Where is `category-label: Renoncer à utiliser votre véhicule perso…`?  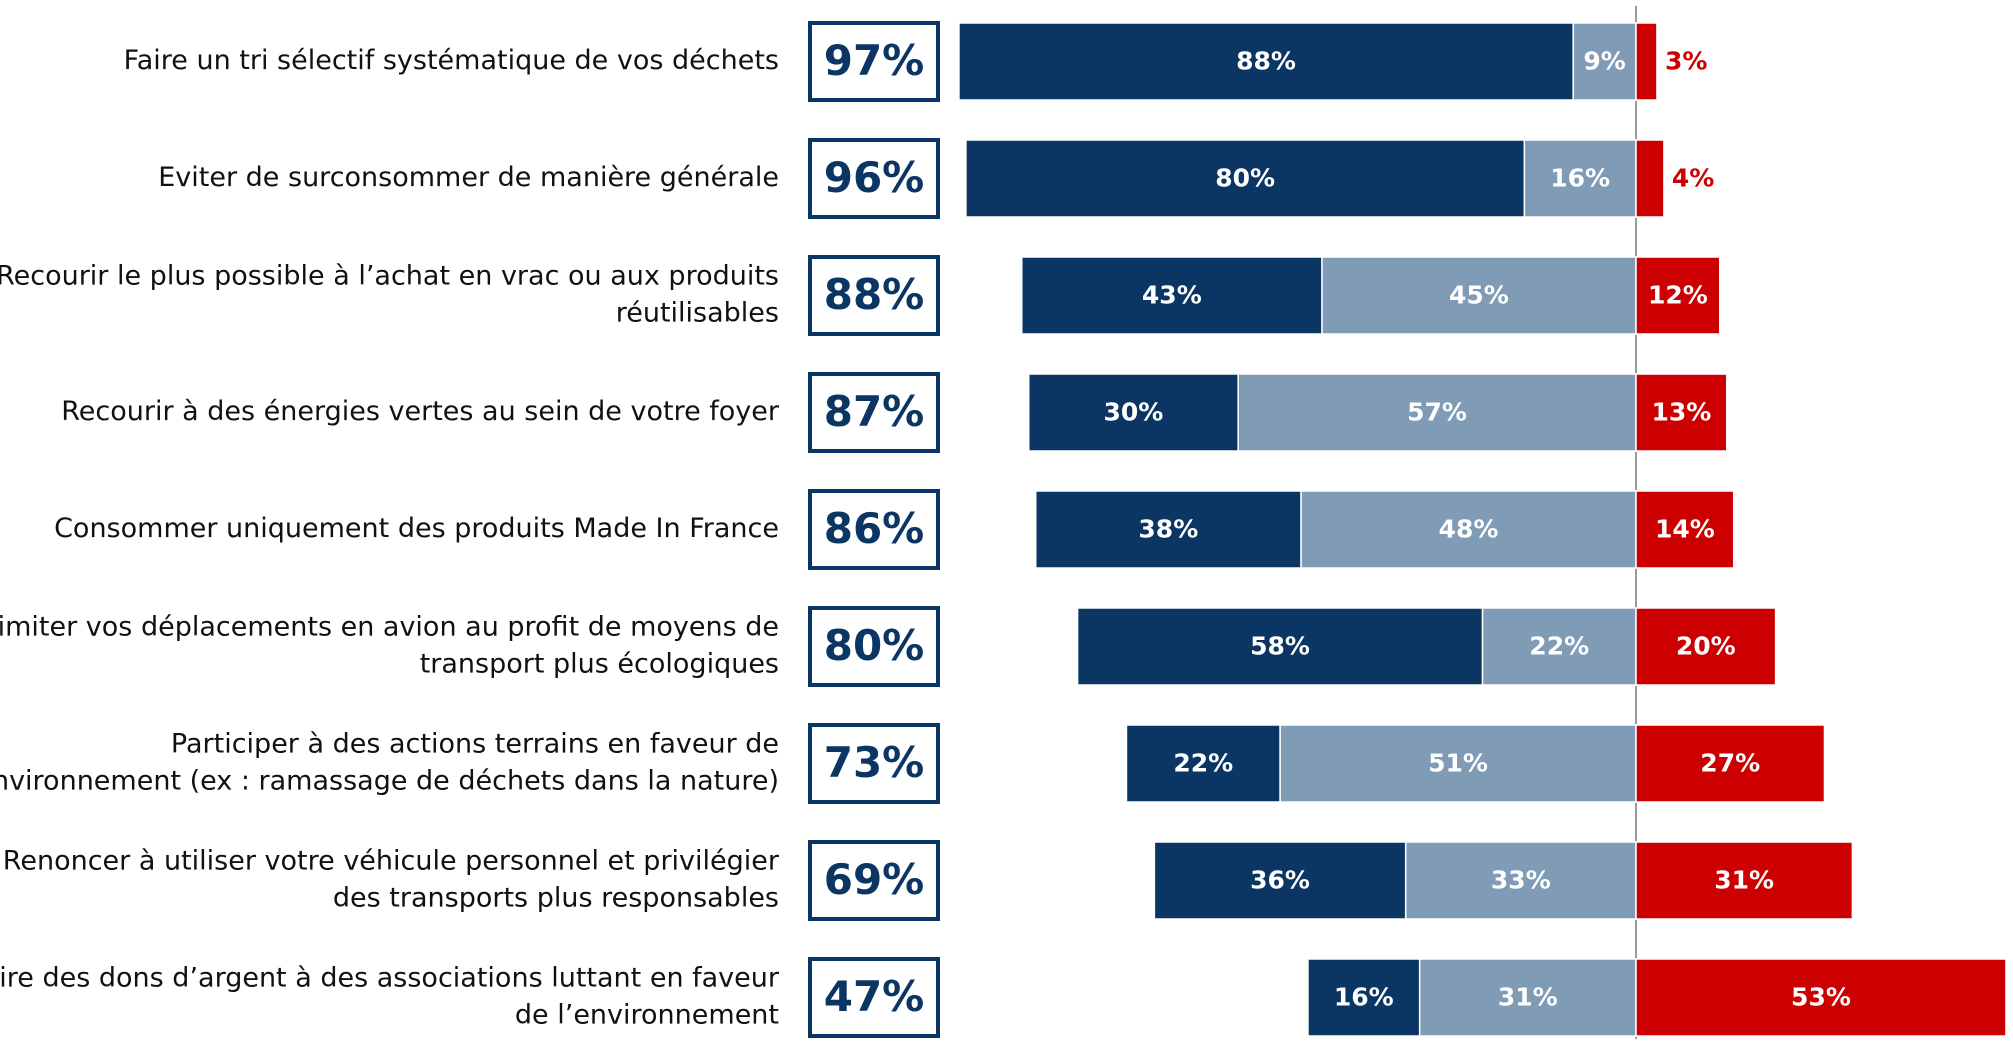 category-label: Renoncer à utiliser votre véhicule perso… is located at coordinates (391, 861).